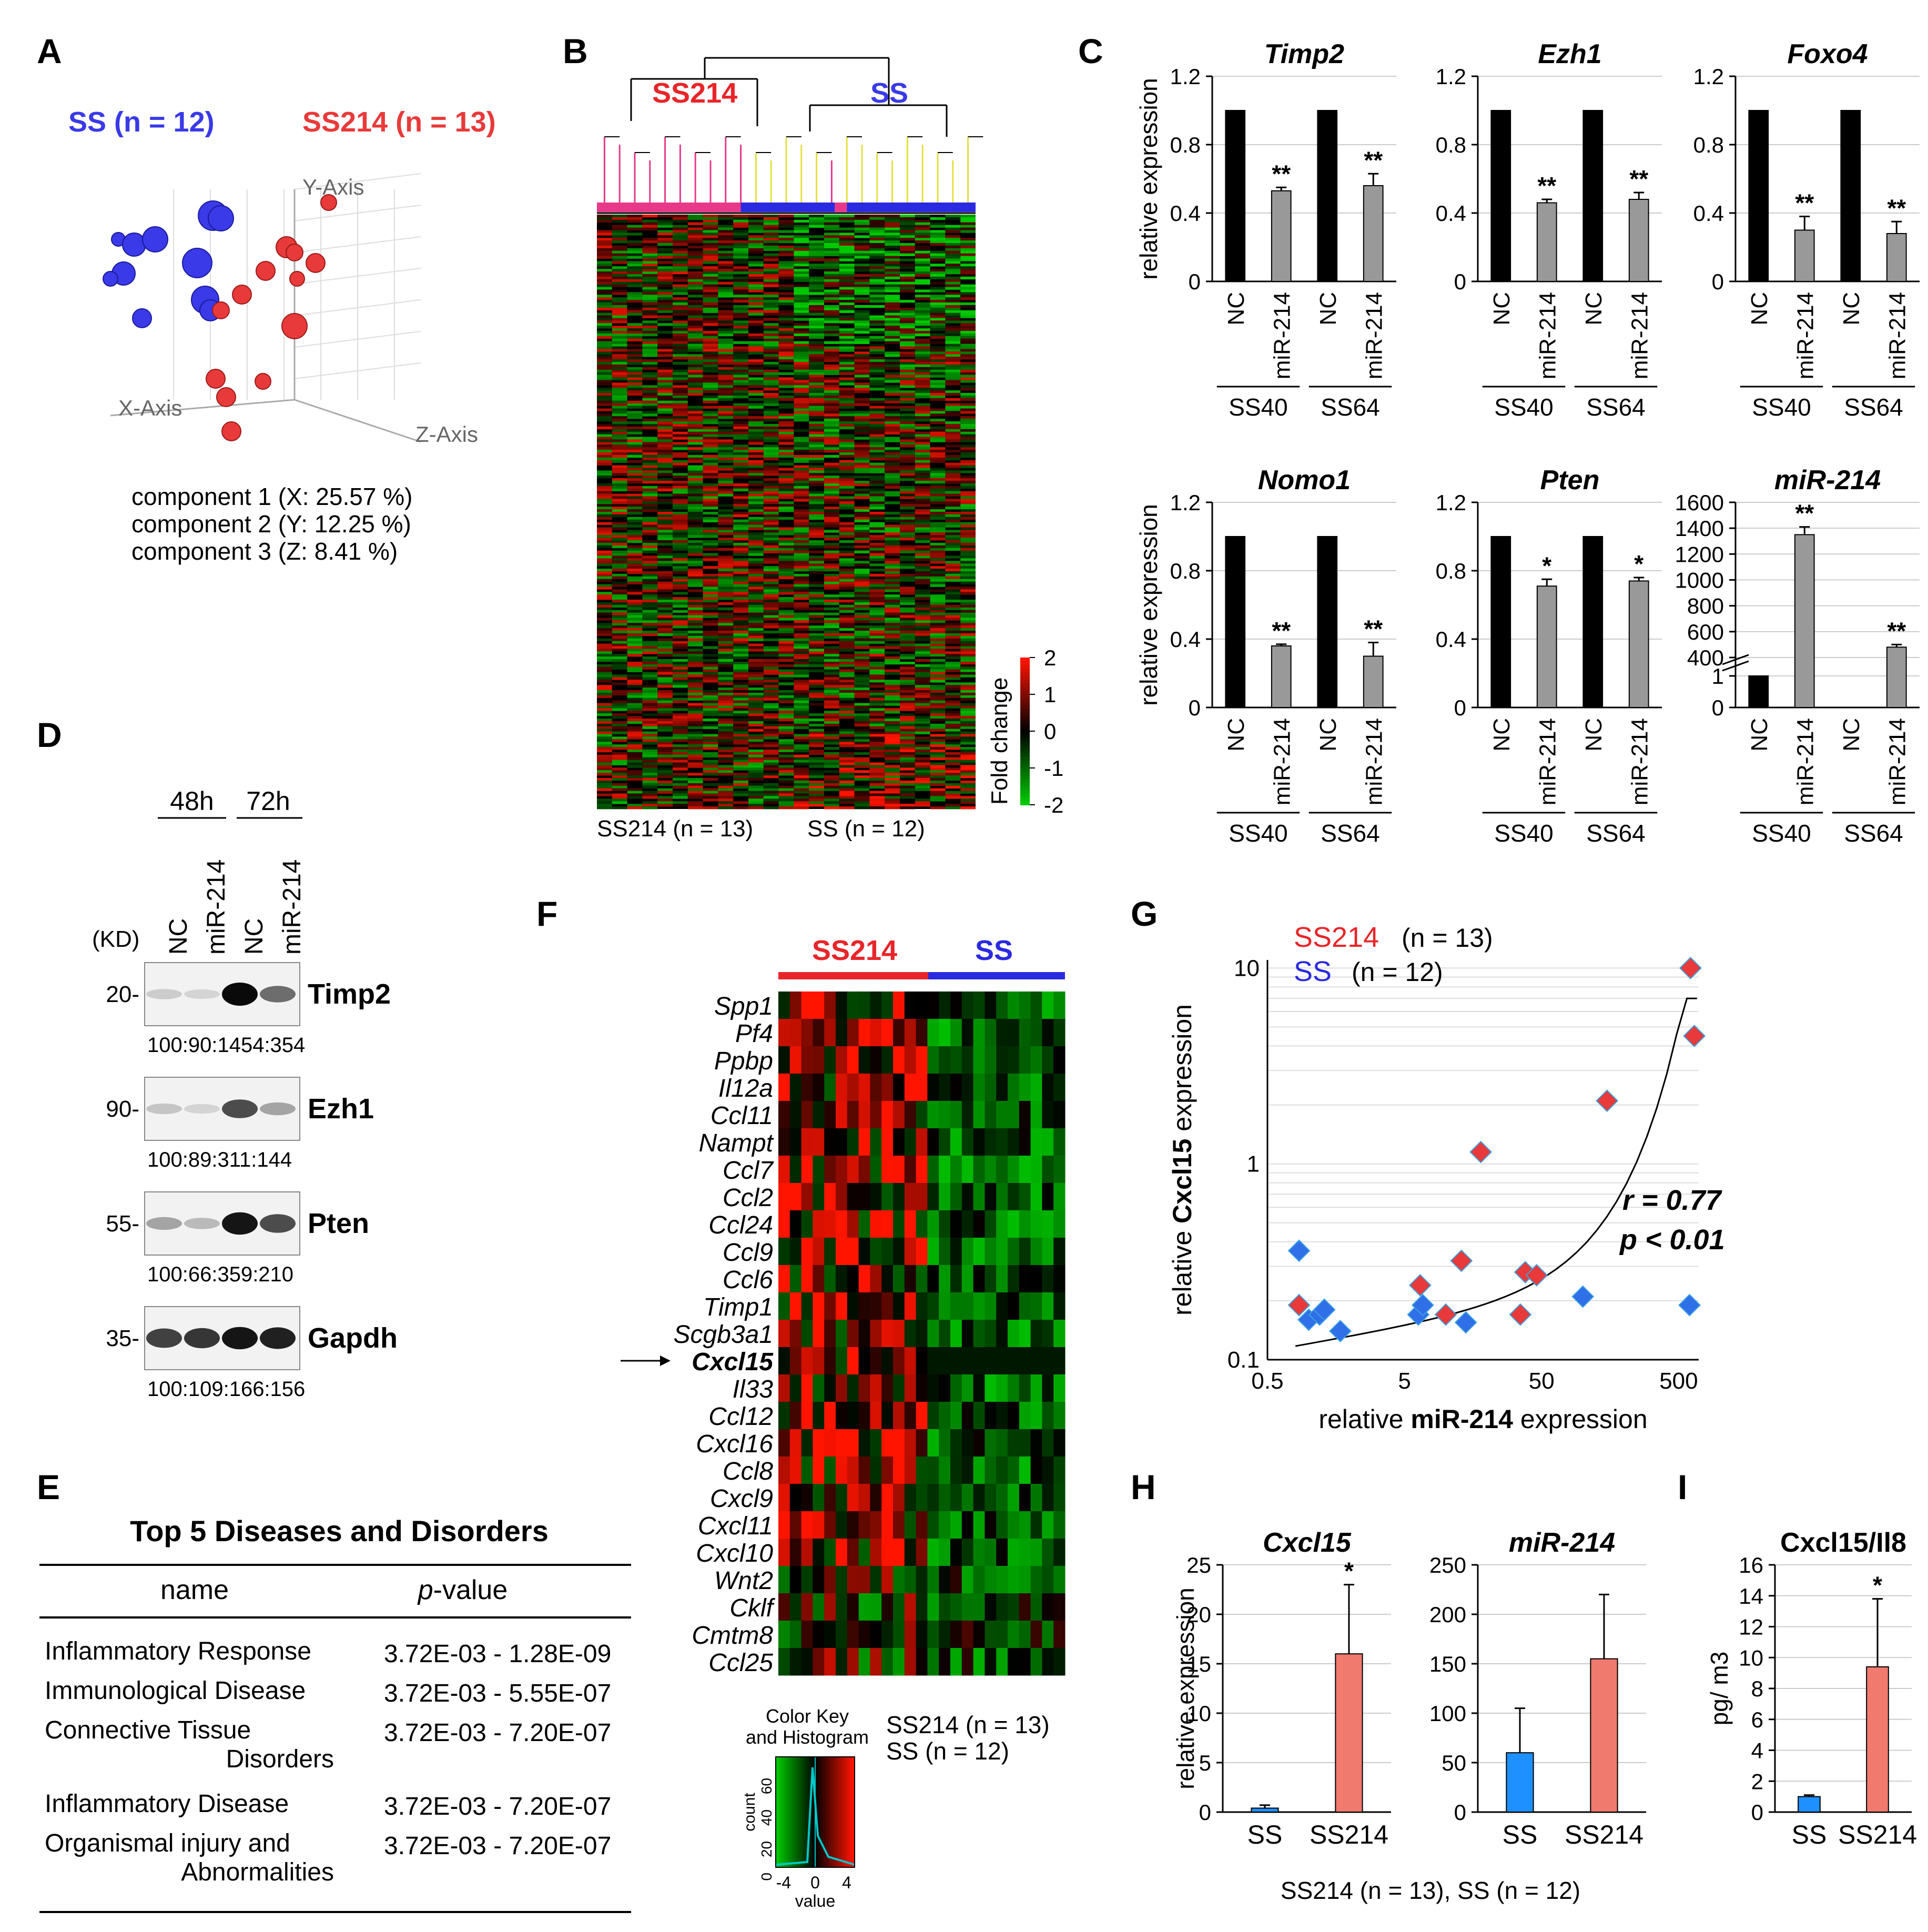  What do you see at coordinates (1025, 770) in the screenshot?
I see `color-key-step` at bounding box center [1025, 770].